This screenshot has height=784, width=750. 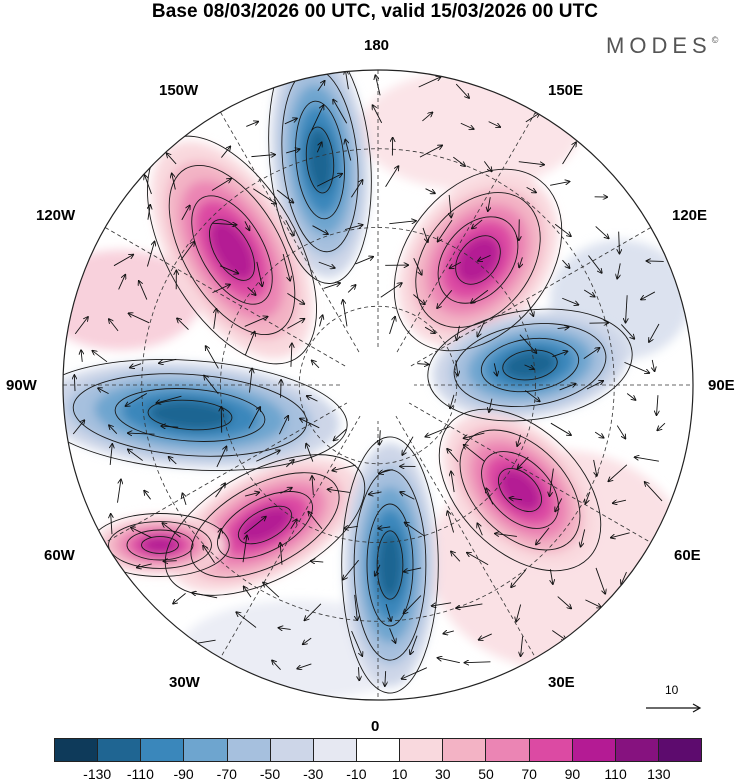 I want to click on lon-label-30w: 30W, so click(x=184, y=682).